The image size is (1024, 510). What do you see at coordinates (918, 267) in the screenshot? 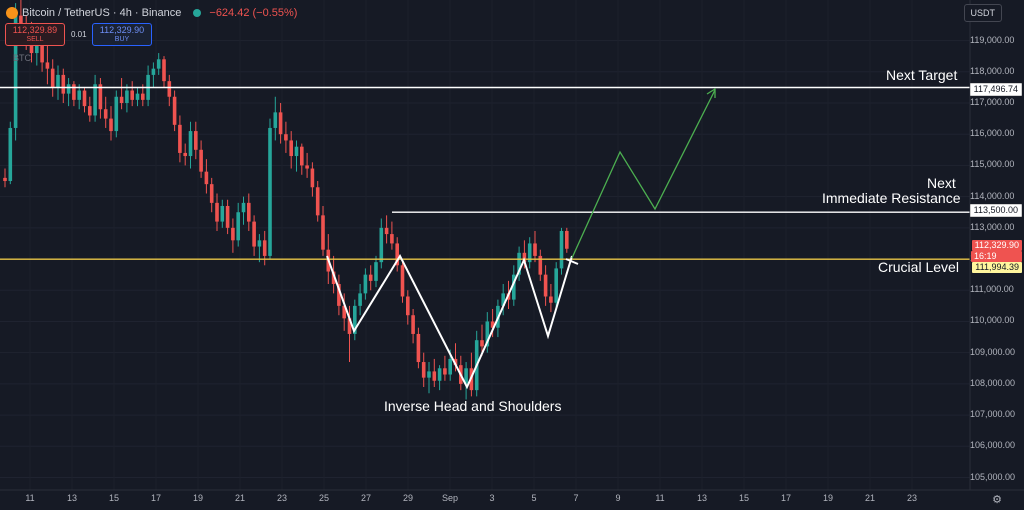
I see `crucial-level-label: Crucial Level` at bounding box center [918, 267].